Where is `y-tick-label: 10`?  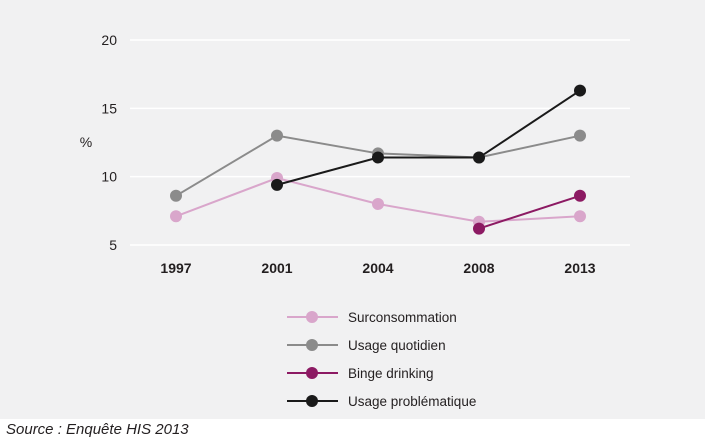
y-tick-label: 10 is located at coordinates (109, 177).